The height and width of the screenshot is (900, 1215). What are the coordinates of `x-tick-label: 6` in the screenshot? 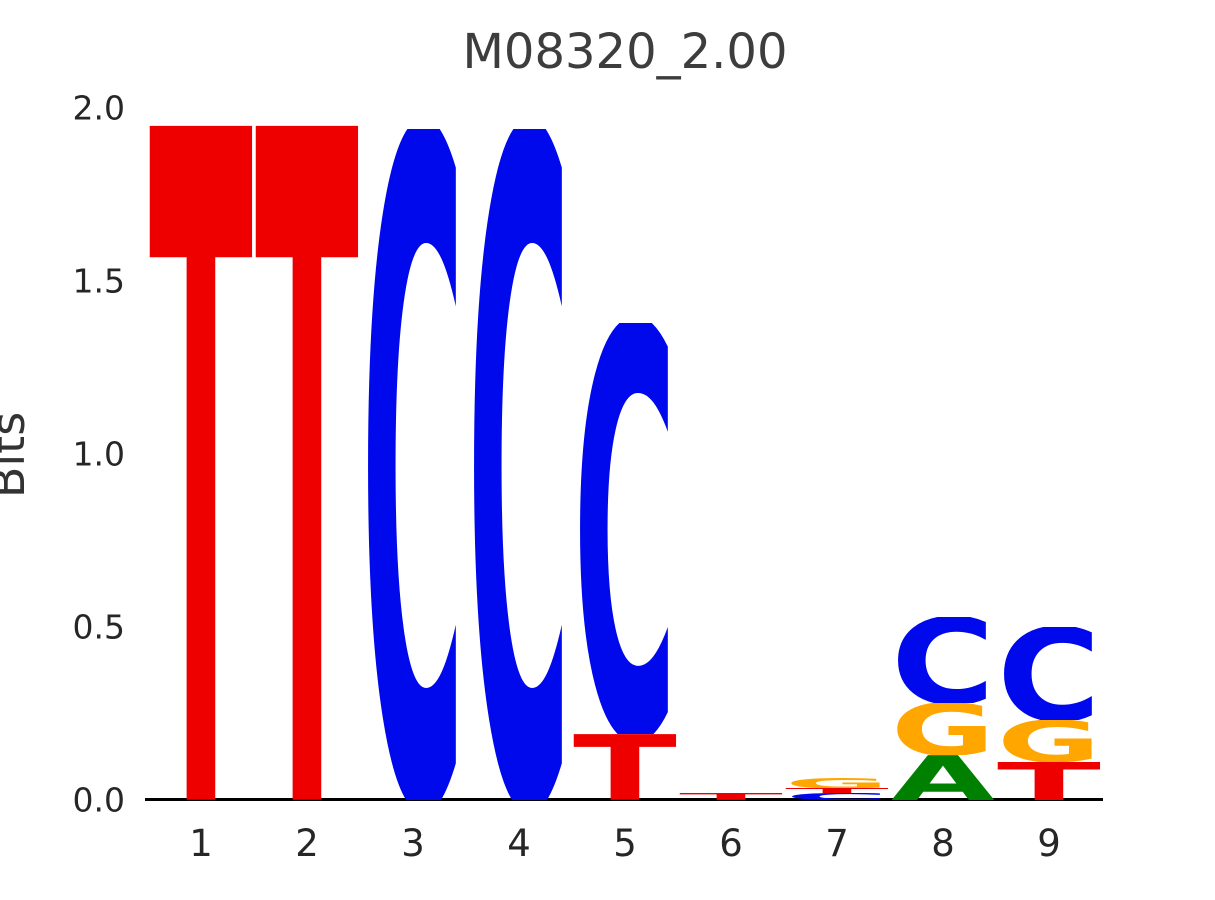 It's located at (731, 843).